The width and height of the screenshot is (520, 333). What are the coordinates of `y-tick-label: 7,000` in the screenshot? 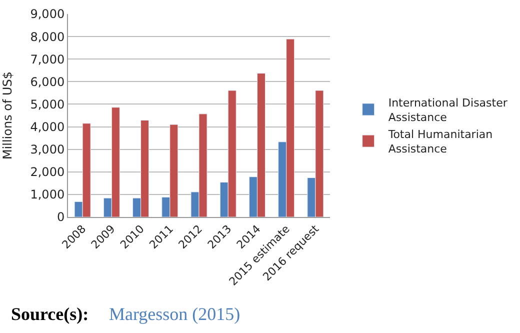 It's located at (47, 59).